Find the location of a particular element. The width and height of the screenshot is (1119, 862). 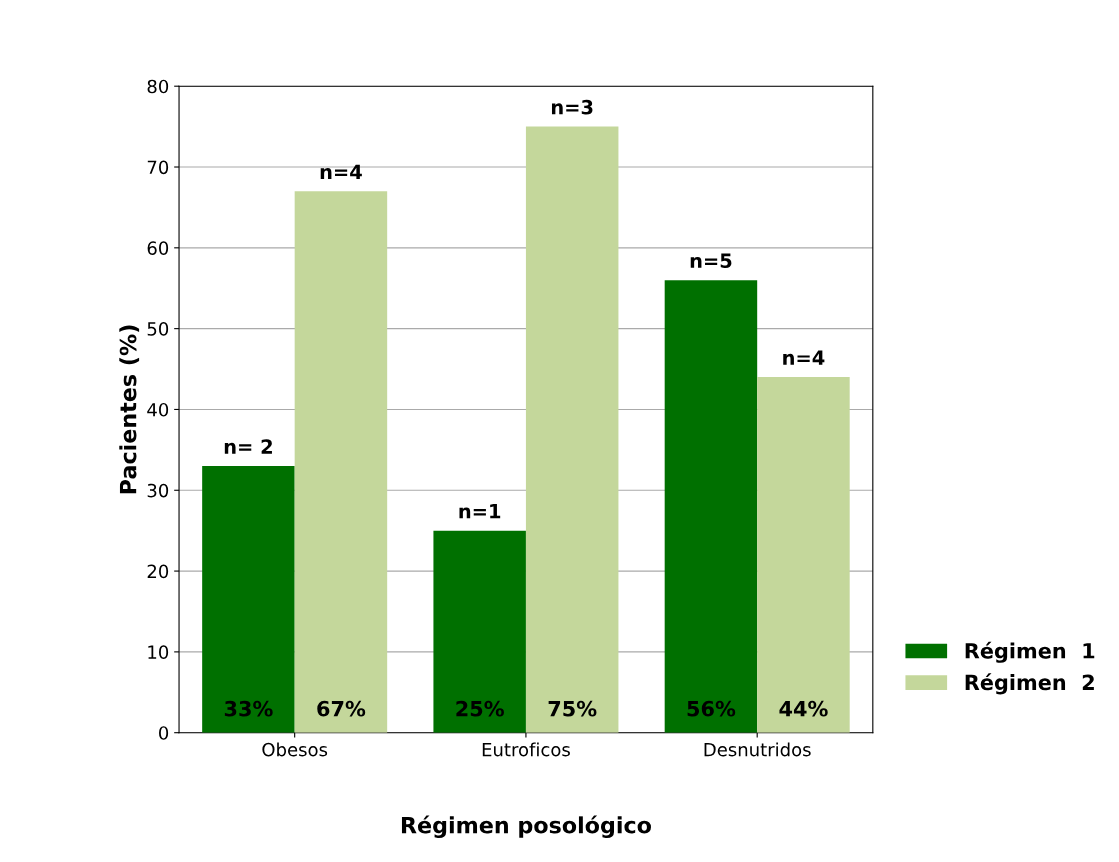

data-label: 44% is located at coordinates (803, 708).